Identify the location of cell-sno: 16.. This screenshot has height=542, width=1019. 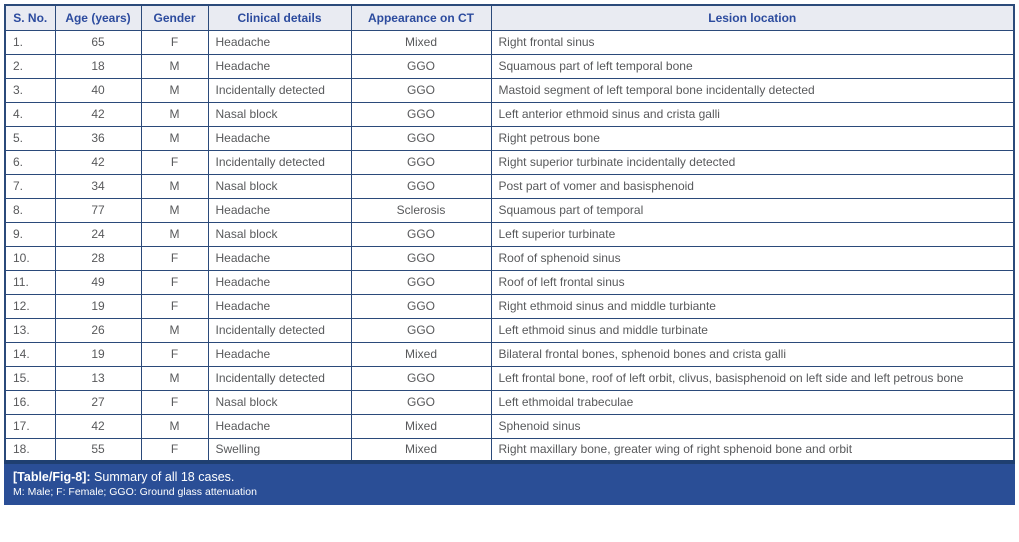
(30, 402).